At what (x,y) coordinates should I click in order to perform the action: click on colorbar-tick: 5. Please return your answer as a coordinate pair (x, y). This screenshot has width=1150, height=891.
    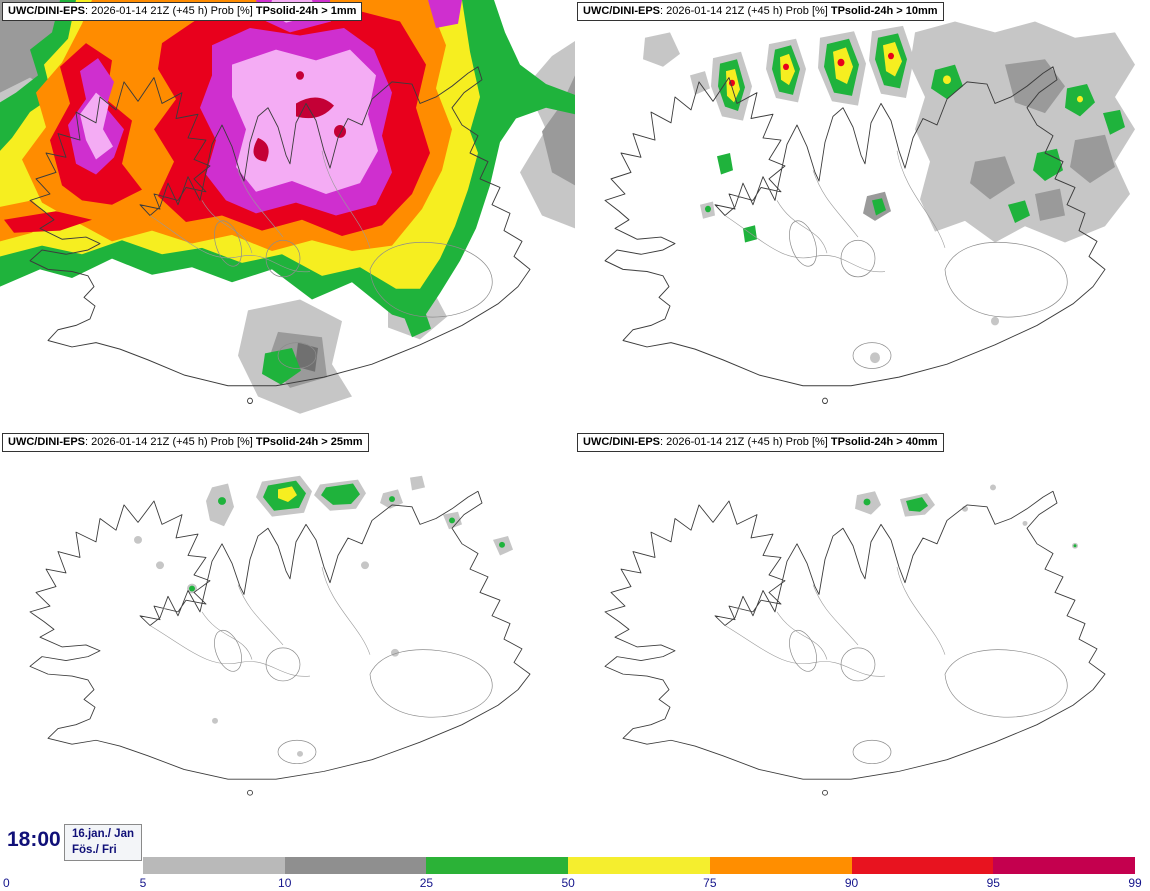
    Looking at the image, I should click on (143, 883).